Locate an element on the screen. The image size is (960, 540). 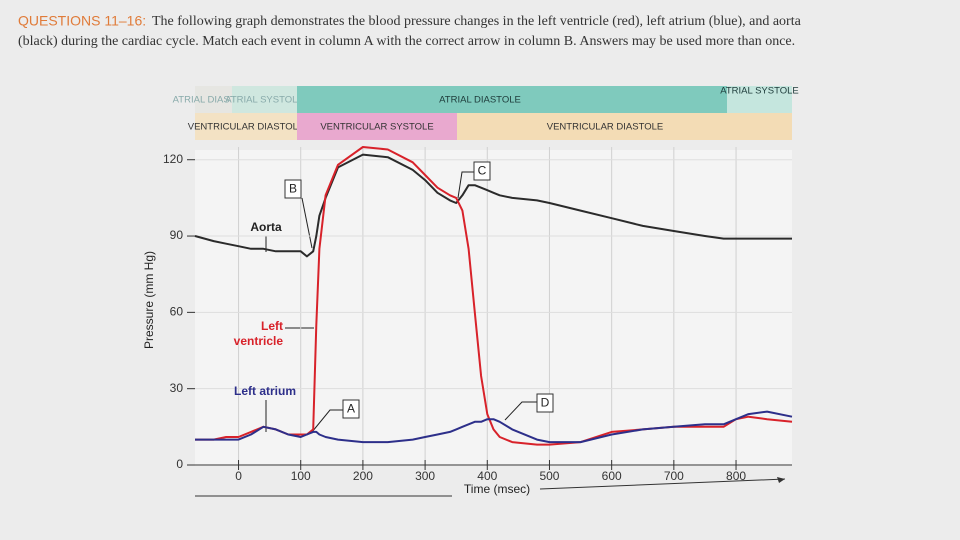
x-tick-label: 500 is located at coordinates (549, 476).